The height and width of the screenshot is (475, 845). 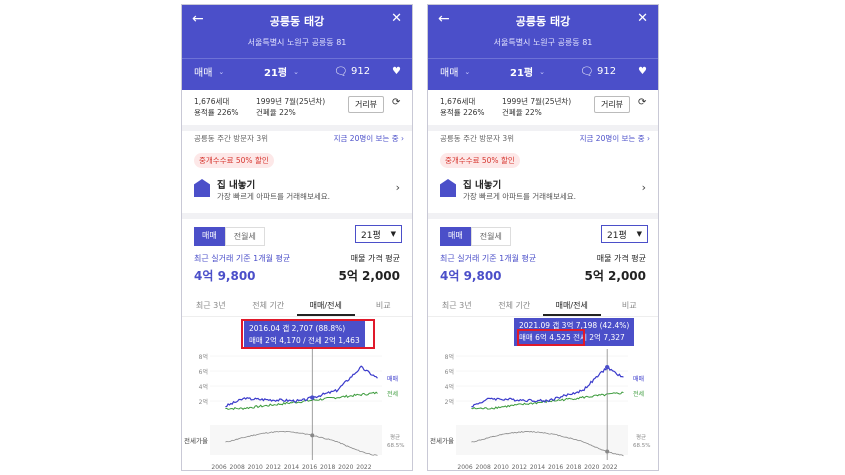 What do you see at coordinates (537, 101) in the screenshot?
I see `built-year: 1999년 7월(25년차)` at bounding box center [537, 101].